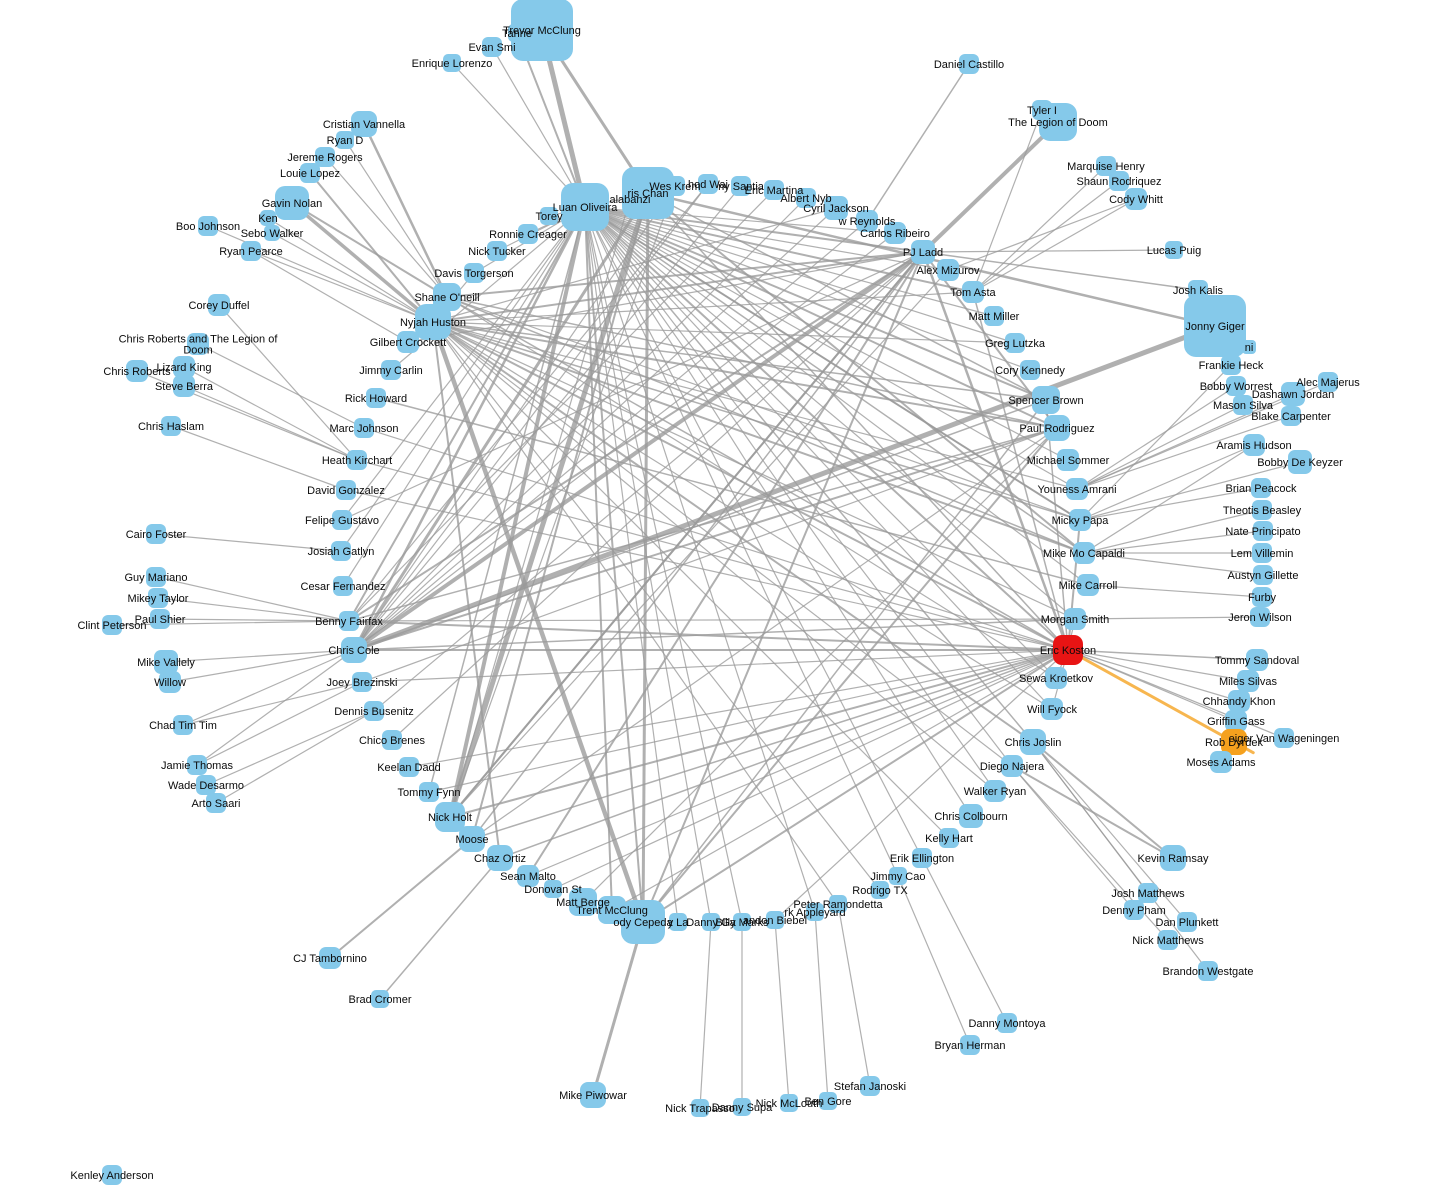 This screenshot has width=1440, height=1200. What do you see at coordinates (1058, 122) in the screenshot?
I see `graph-node-the-legion-of-doom` at bounding box center [1058, 122].